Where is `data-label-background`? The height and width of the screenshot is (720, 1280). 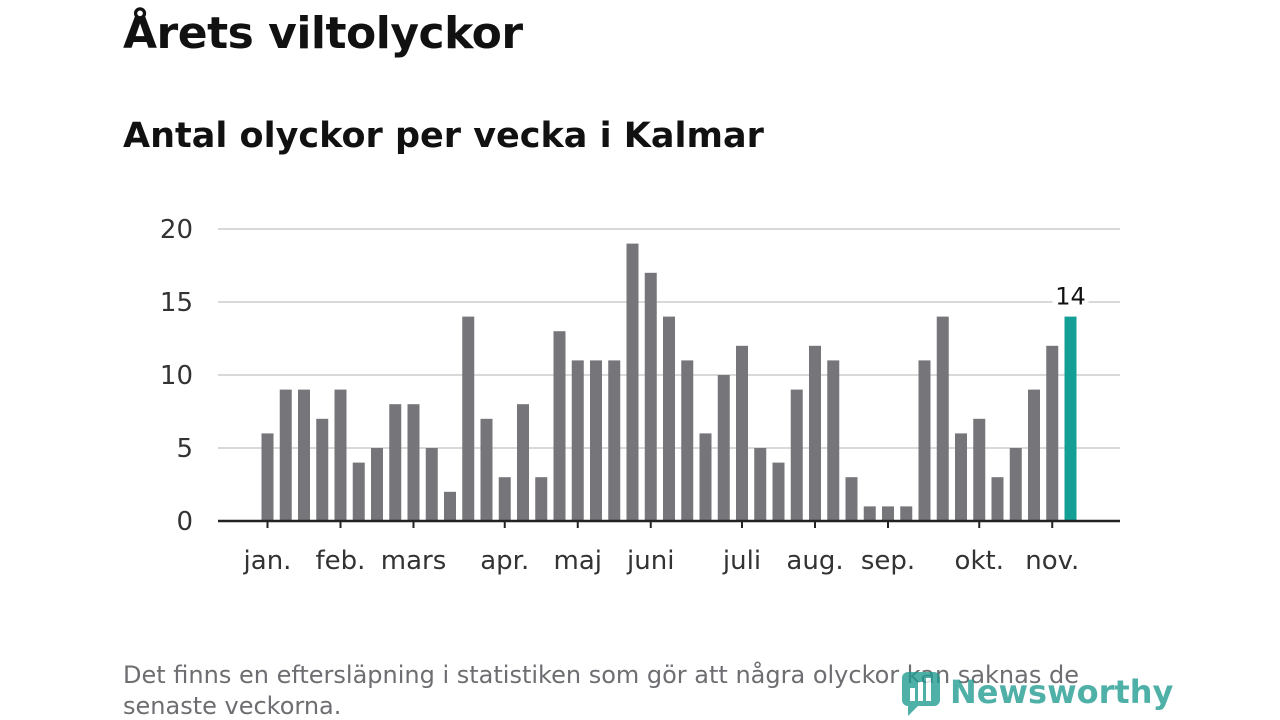
data-label-background is located at coordinates (1070, 295).